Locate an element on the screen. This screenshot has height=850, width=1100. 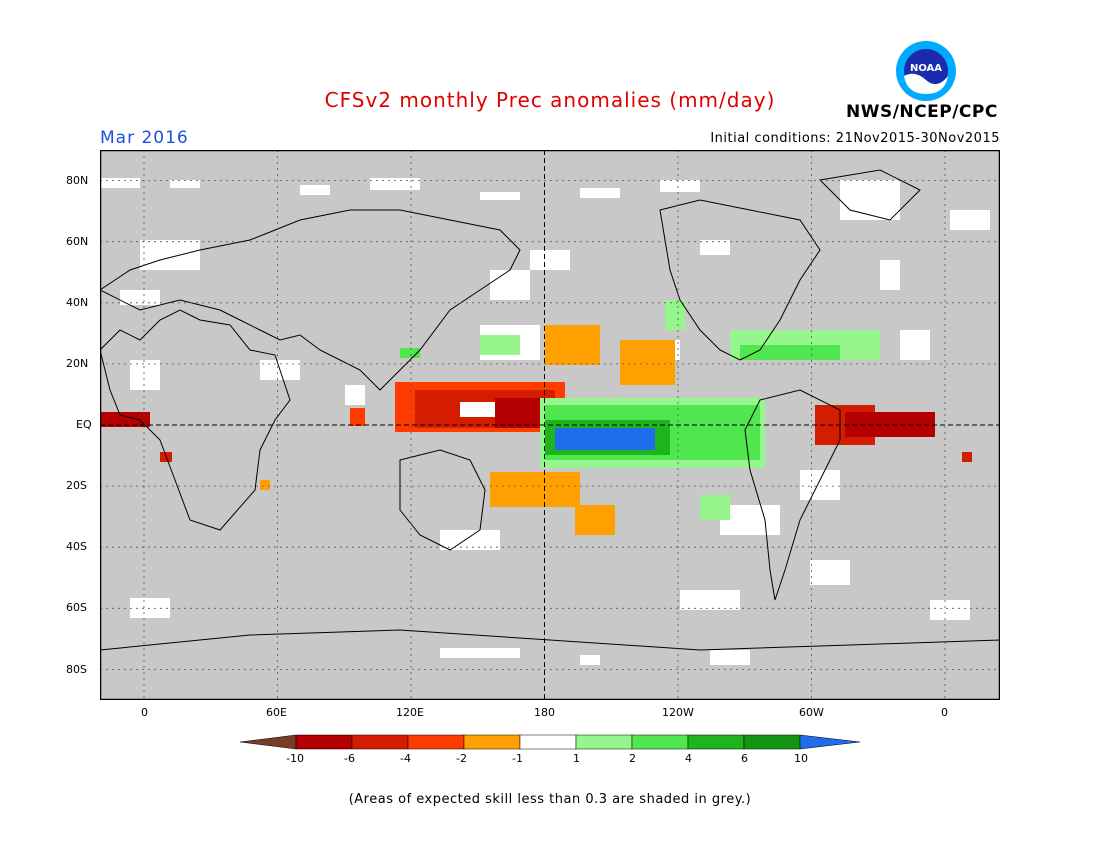
colorbar-label: -10 is located at coordinates (295, 758).